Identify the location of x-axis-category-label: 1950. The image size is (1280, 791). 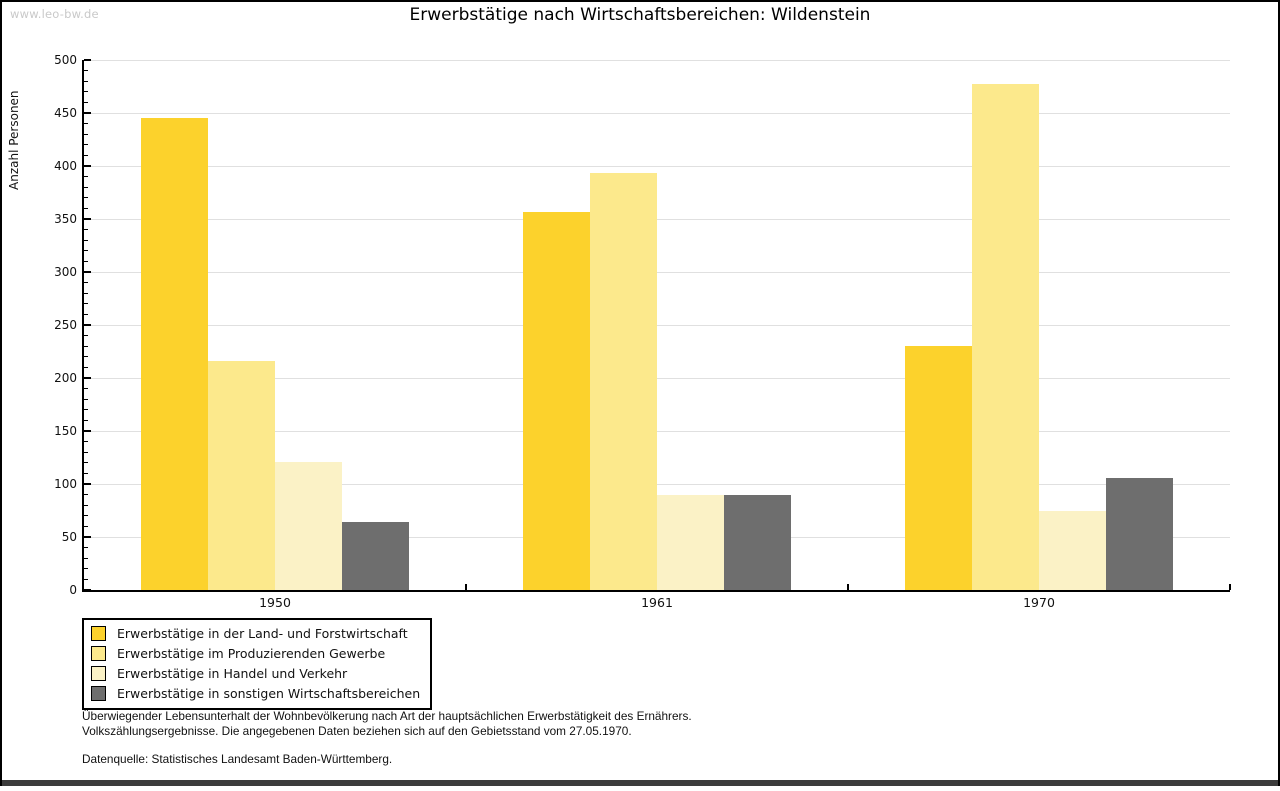
(275, 602).